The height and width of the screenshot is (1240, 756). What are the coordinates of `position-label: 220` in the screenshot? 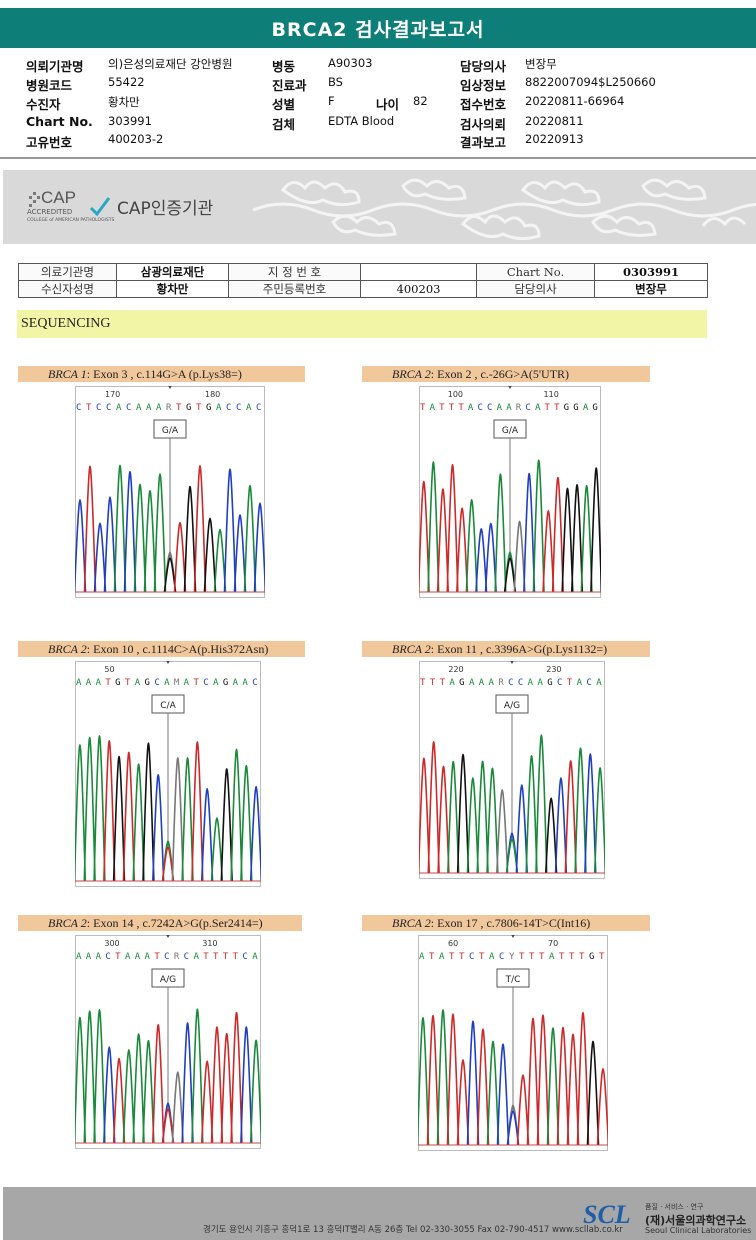 It's located at (455, 669).